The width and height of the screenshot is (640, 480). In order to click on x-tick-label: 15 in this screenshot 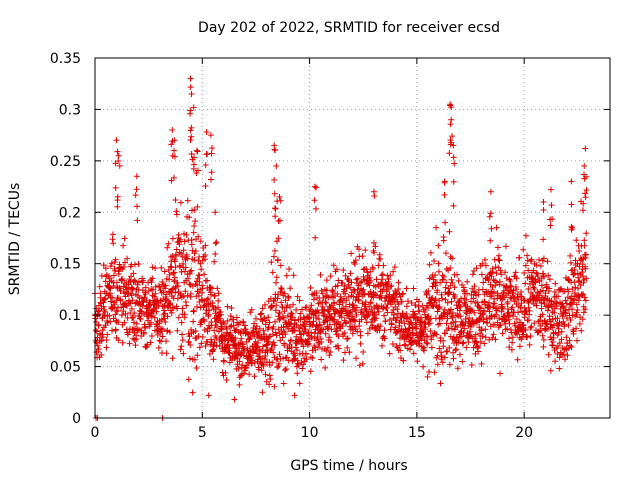, I will do `click(417, 433)`.